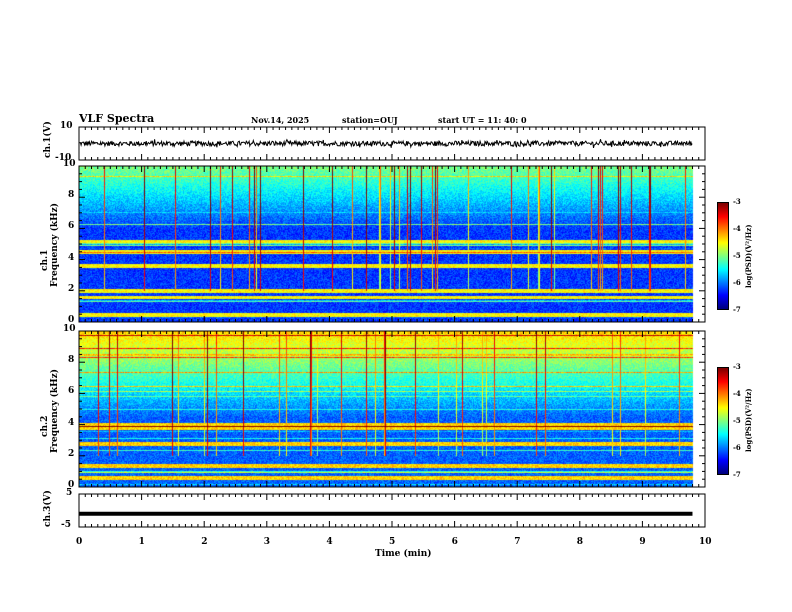 This screenshot has height=612, width=792. What do you see at coordinates (385, 143) in the screenshot?
I see `ch1-wave-trace` at bounding box center [385, 143].